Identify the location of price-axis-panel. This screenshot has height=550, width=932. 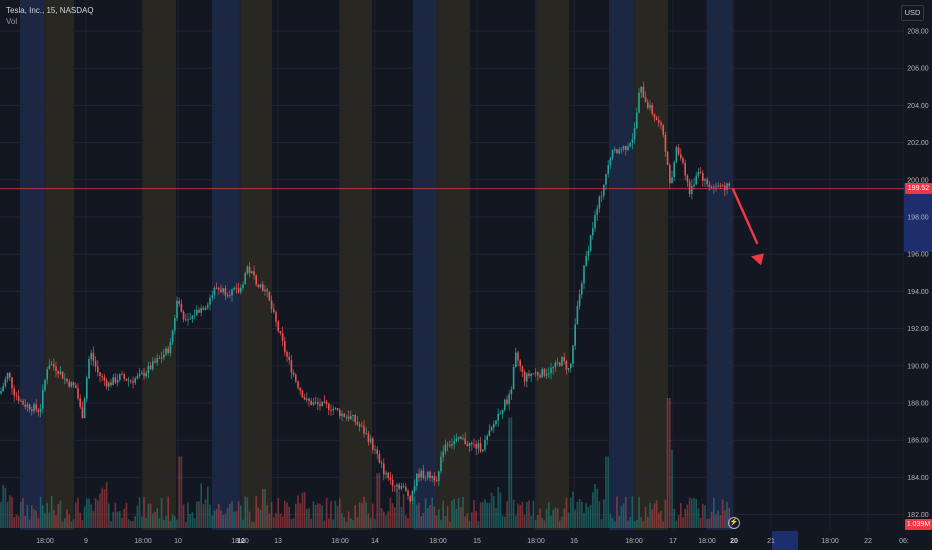
(918, 275).